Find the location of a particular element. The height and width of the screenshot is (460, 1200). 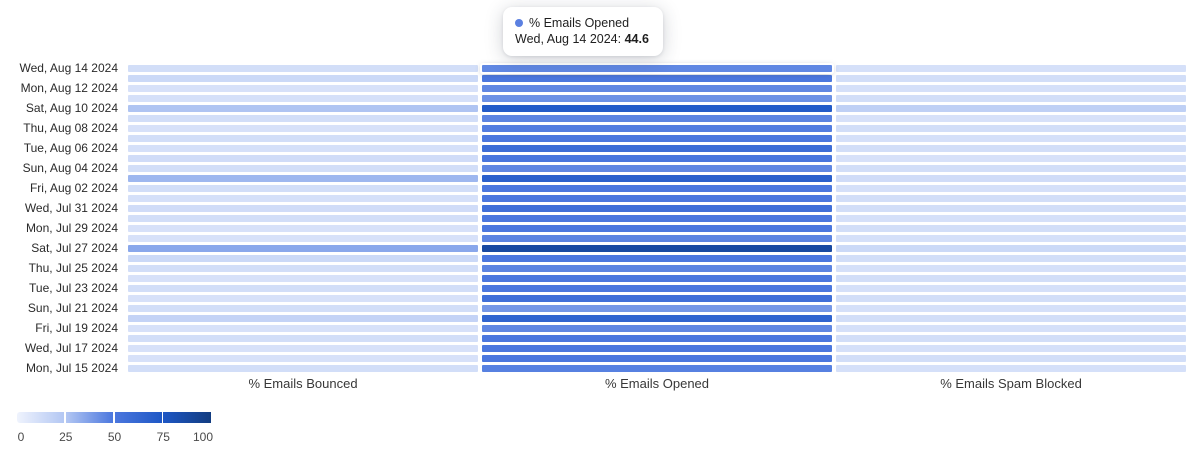

legend-tick-label: 50 is located at coordinates (114, 437).